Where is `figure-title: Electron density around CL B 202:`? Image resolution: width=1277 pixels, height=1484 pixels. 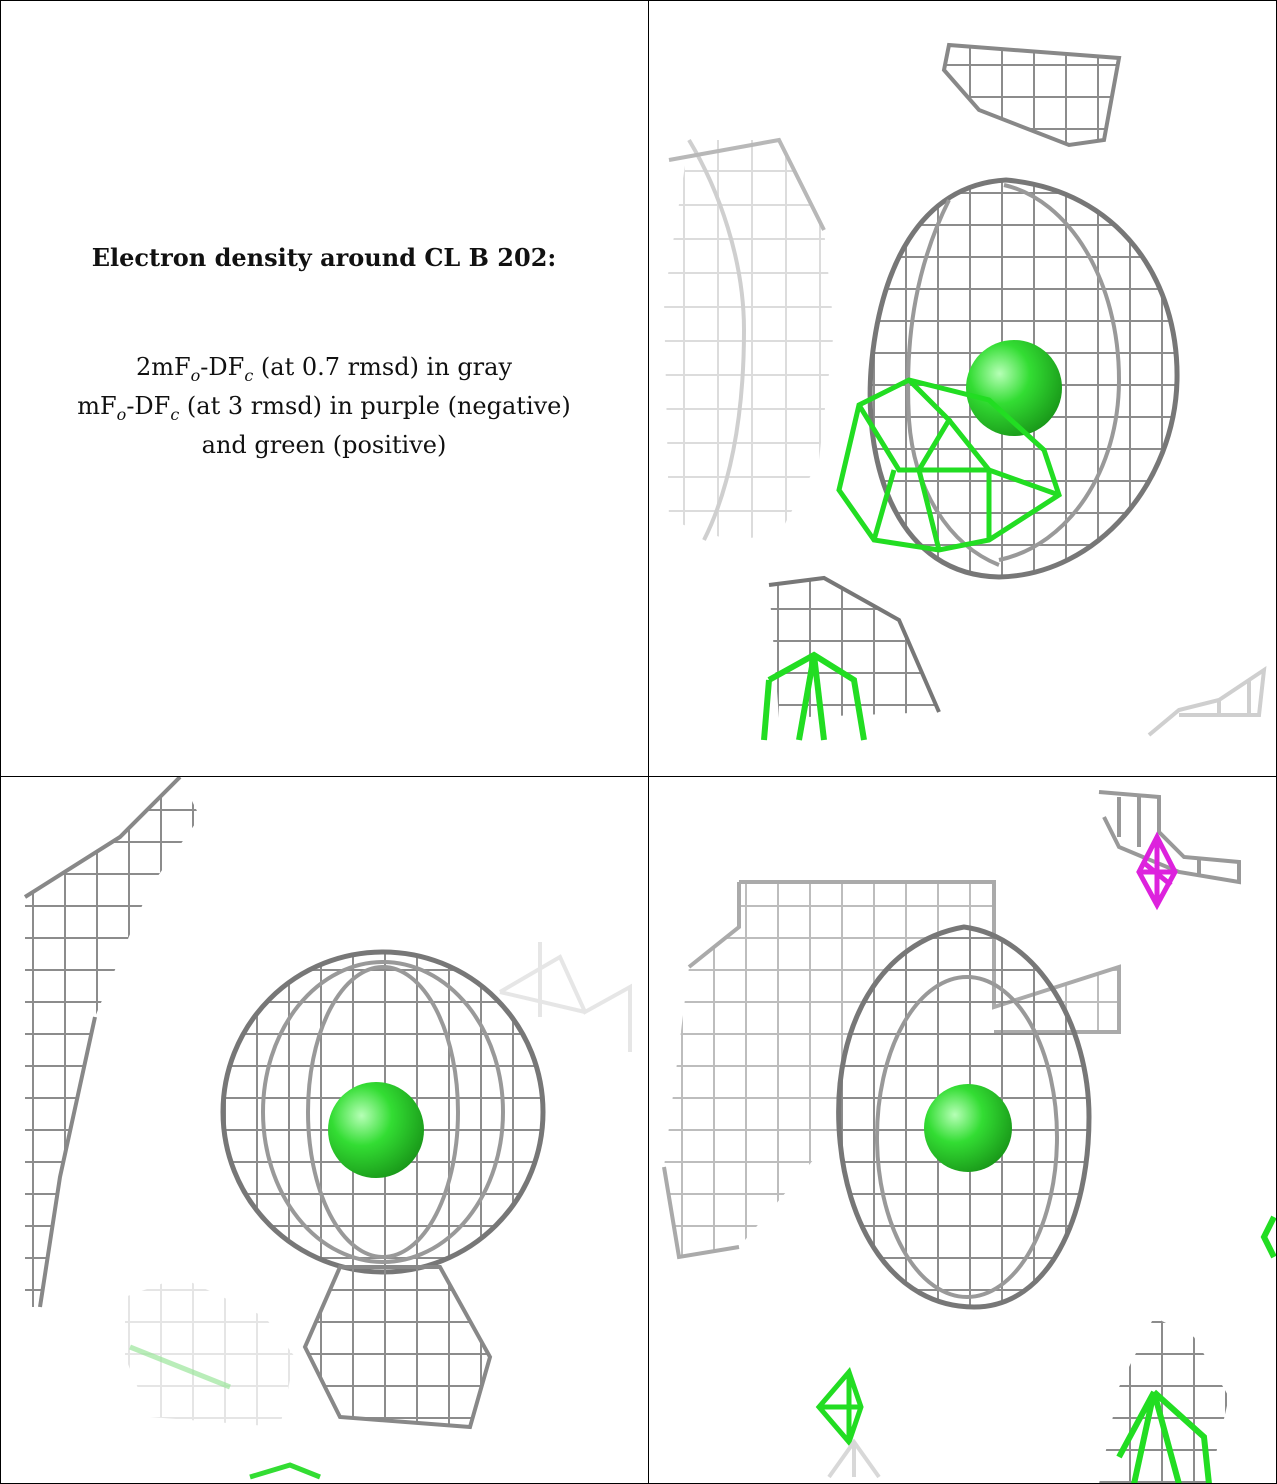 figure-title: Electron density around CL B 202: is located at coordinates (324, 257).